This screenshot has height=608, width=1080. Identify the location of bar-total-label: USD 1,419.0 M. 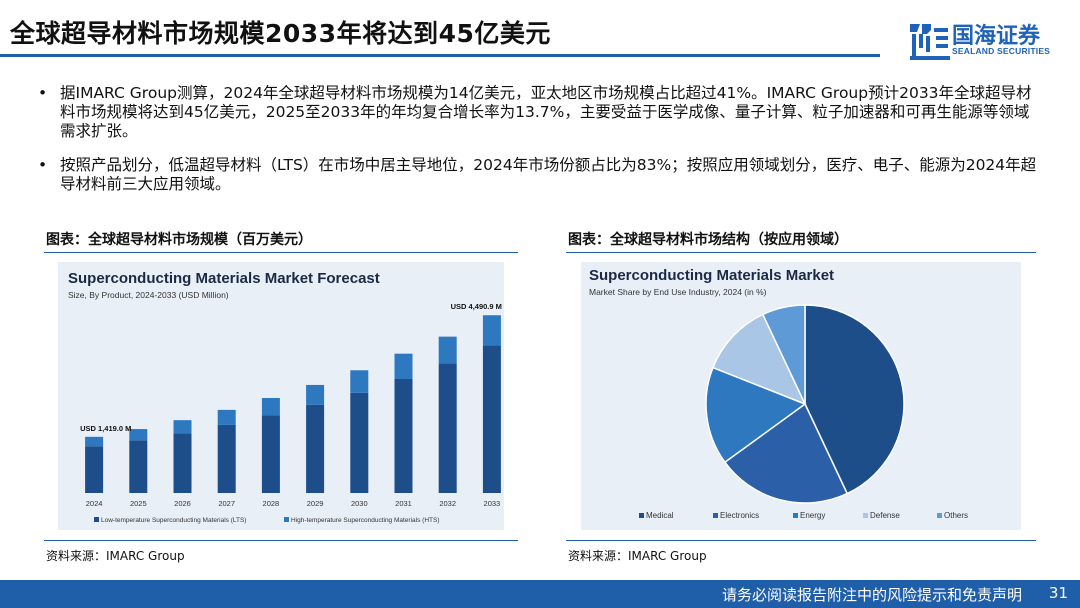
(105, 428).